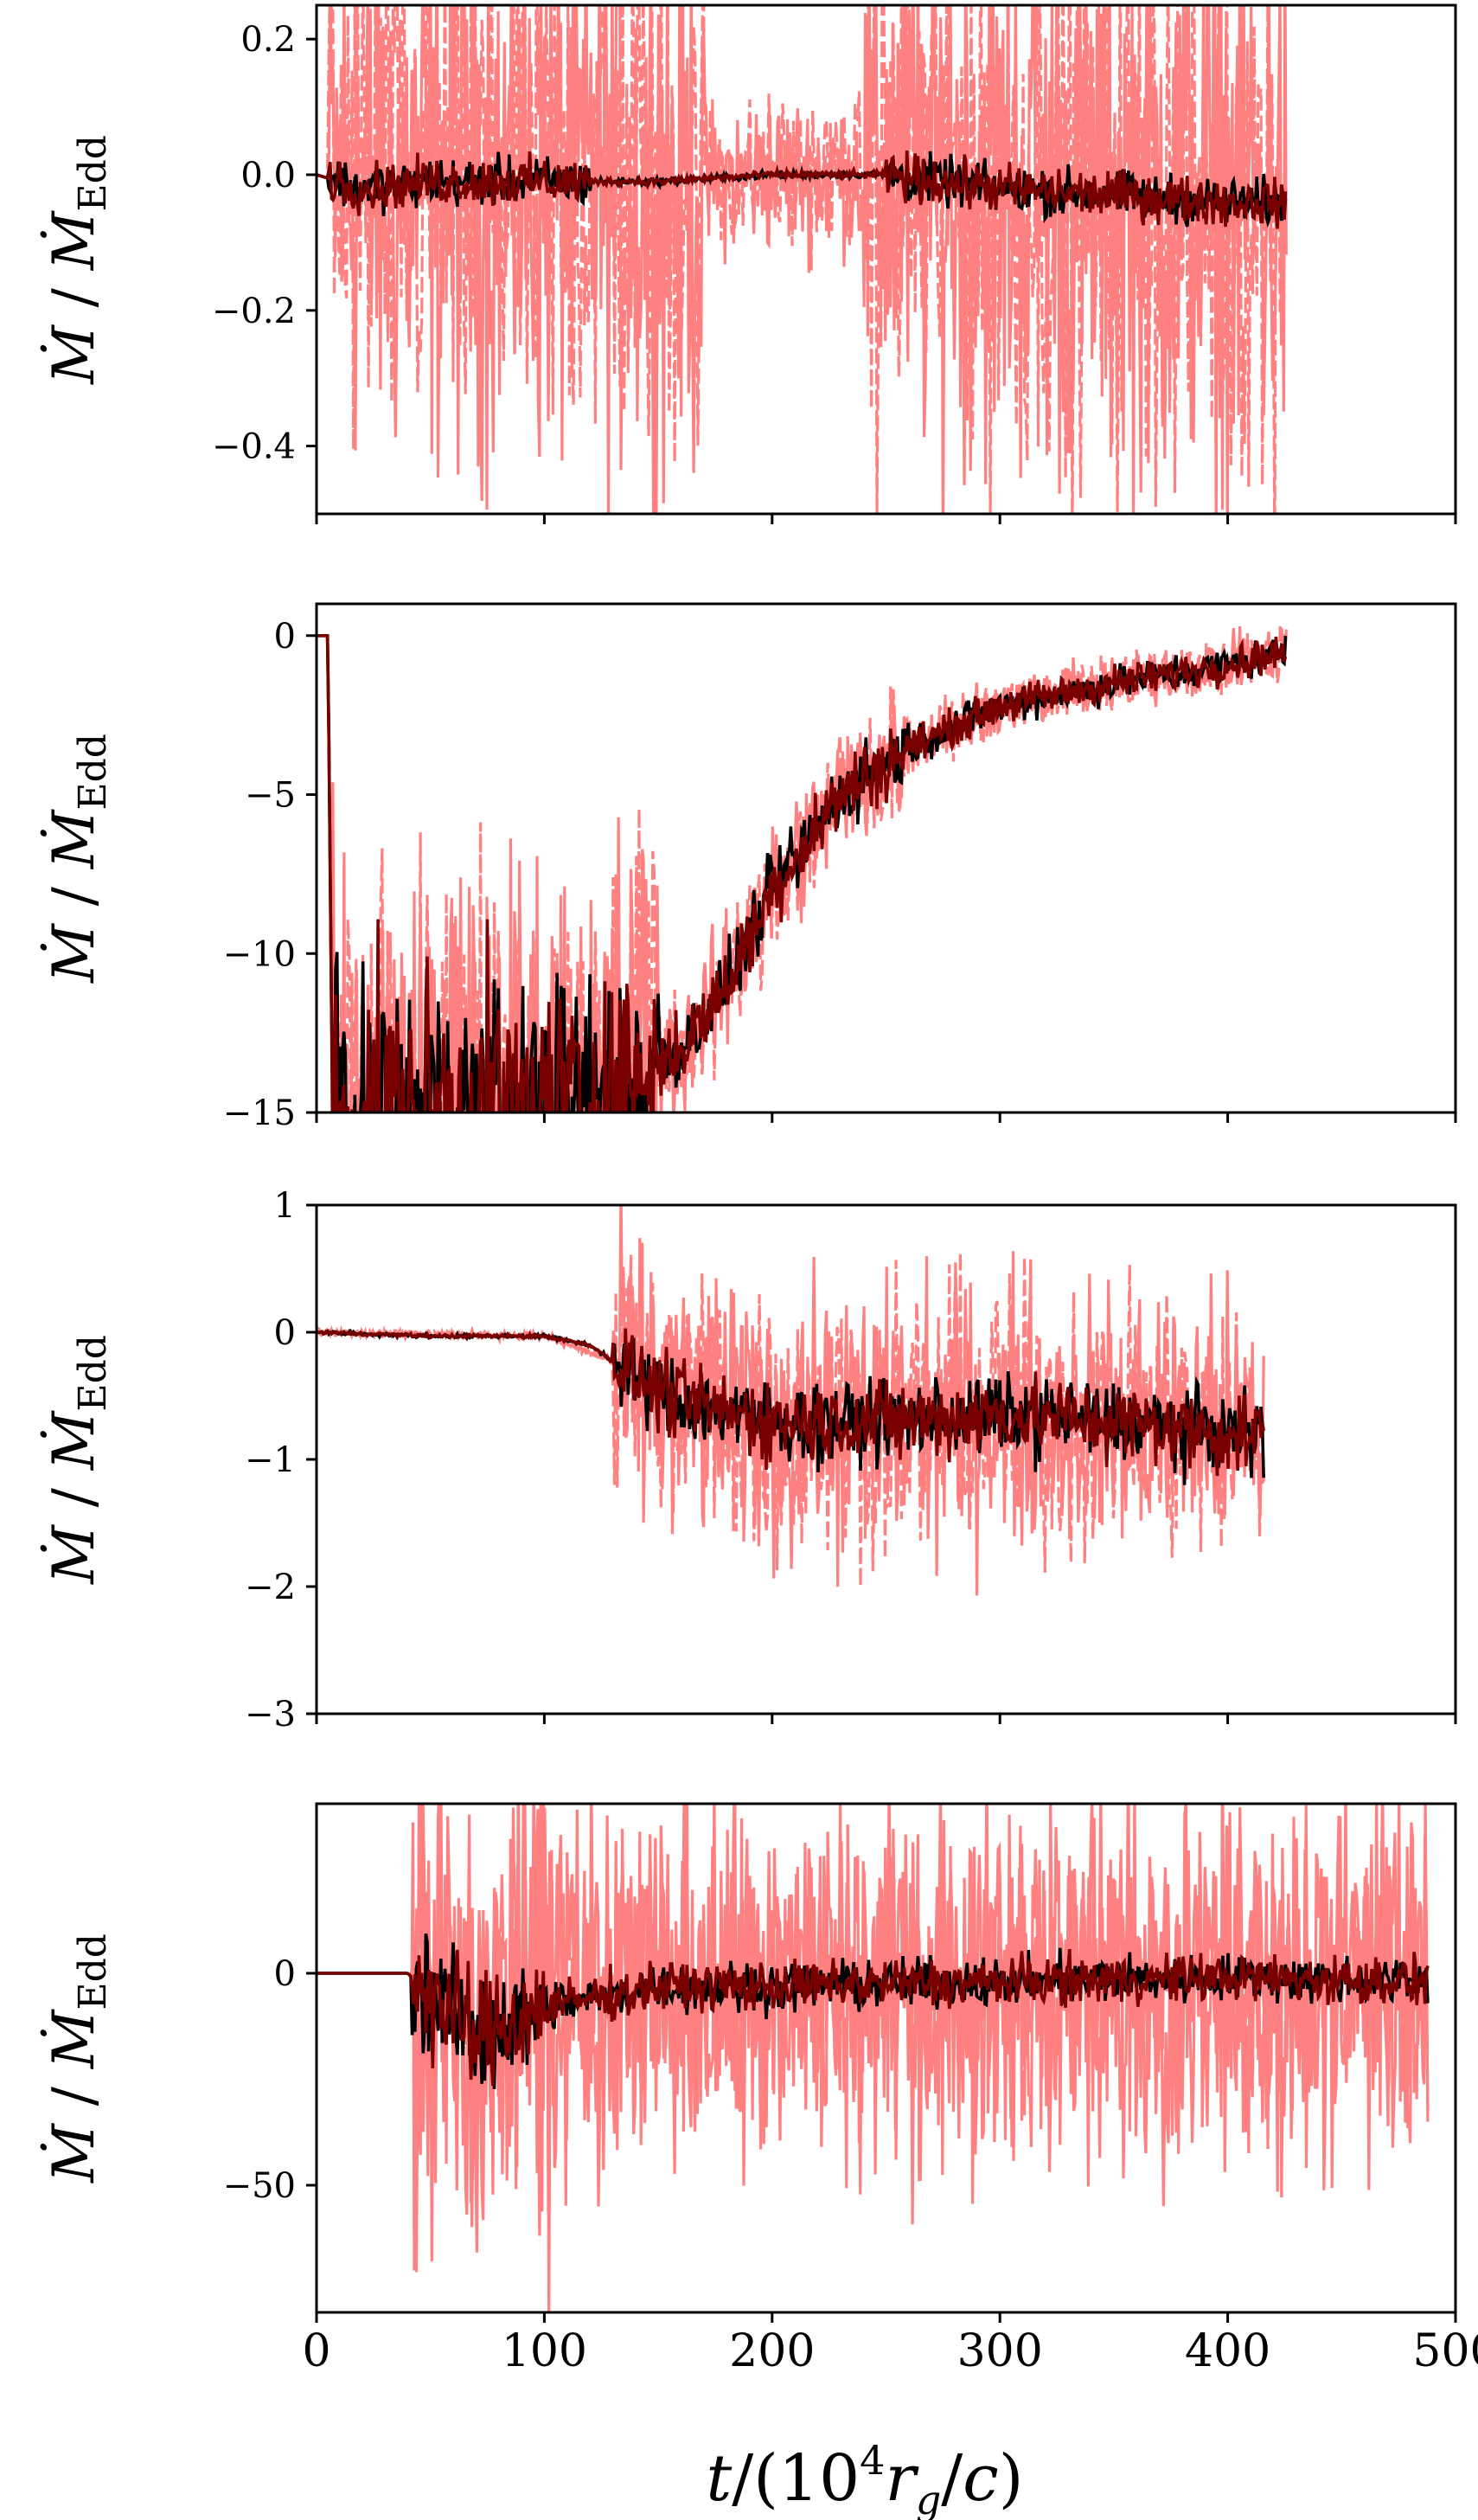 The width and height of the screenshot is (1478, 2520). Describe the element at coordinates (544, 2351) in the screenshot. I see `x-tick-label: 100` at that location.